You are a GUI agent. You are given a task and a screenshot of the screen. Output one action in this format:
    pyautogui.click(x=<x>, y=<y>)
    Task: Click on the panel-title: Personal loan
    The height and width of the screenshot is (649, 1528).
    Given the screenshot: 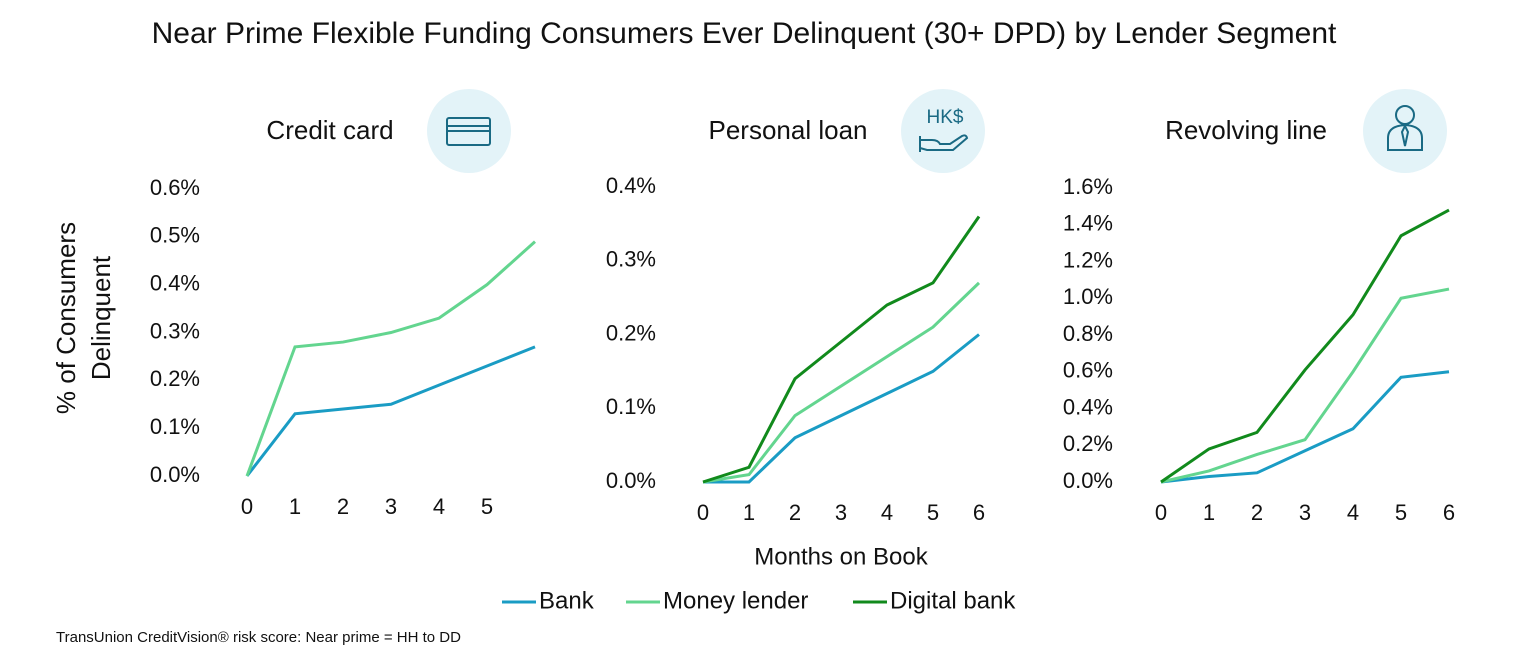 What is the action you would take?
    pyautogui.click(x=788, y=130)
    